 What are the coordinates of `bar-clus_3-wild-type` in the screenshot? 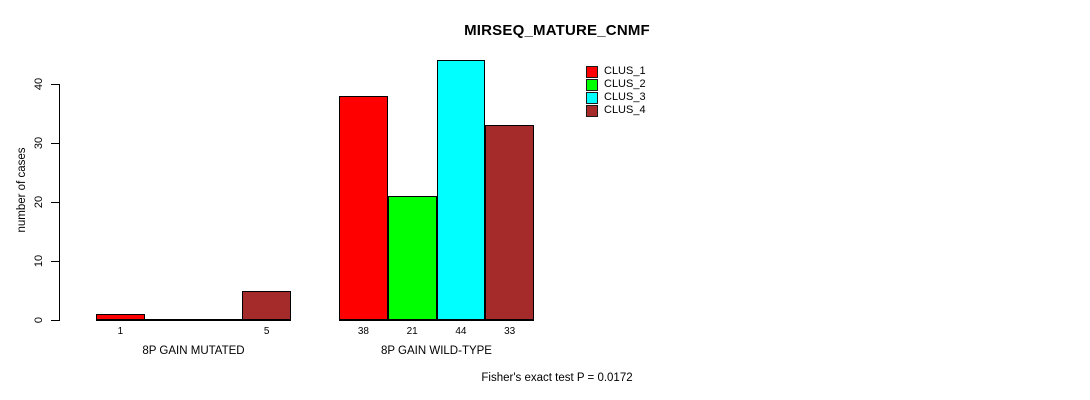 It's located at (461, 190).